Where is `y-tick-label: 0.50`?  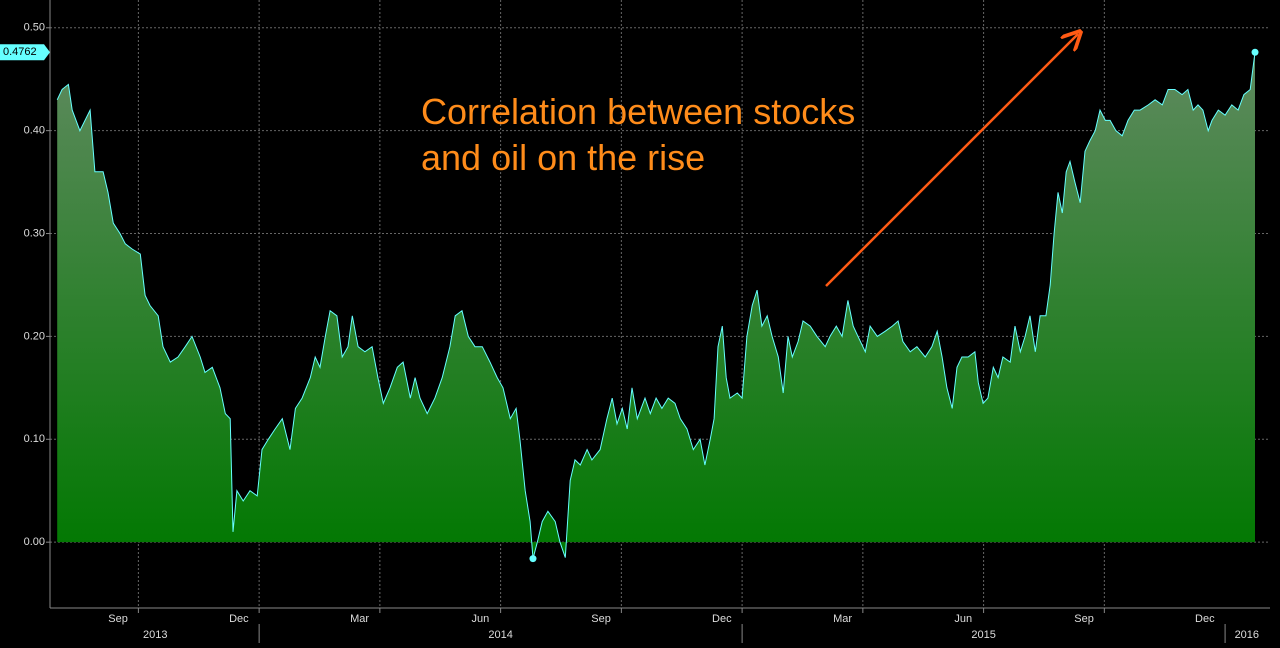 y-tick-label: 0.50 is located at coordinates (34, 28).